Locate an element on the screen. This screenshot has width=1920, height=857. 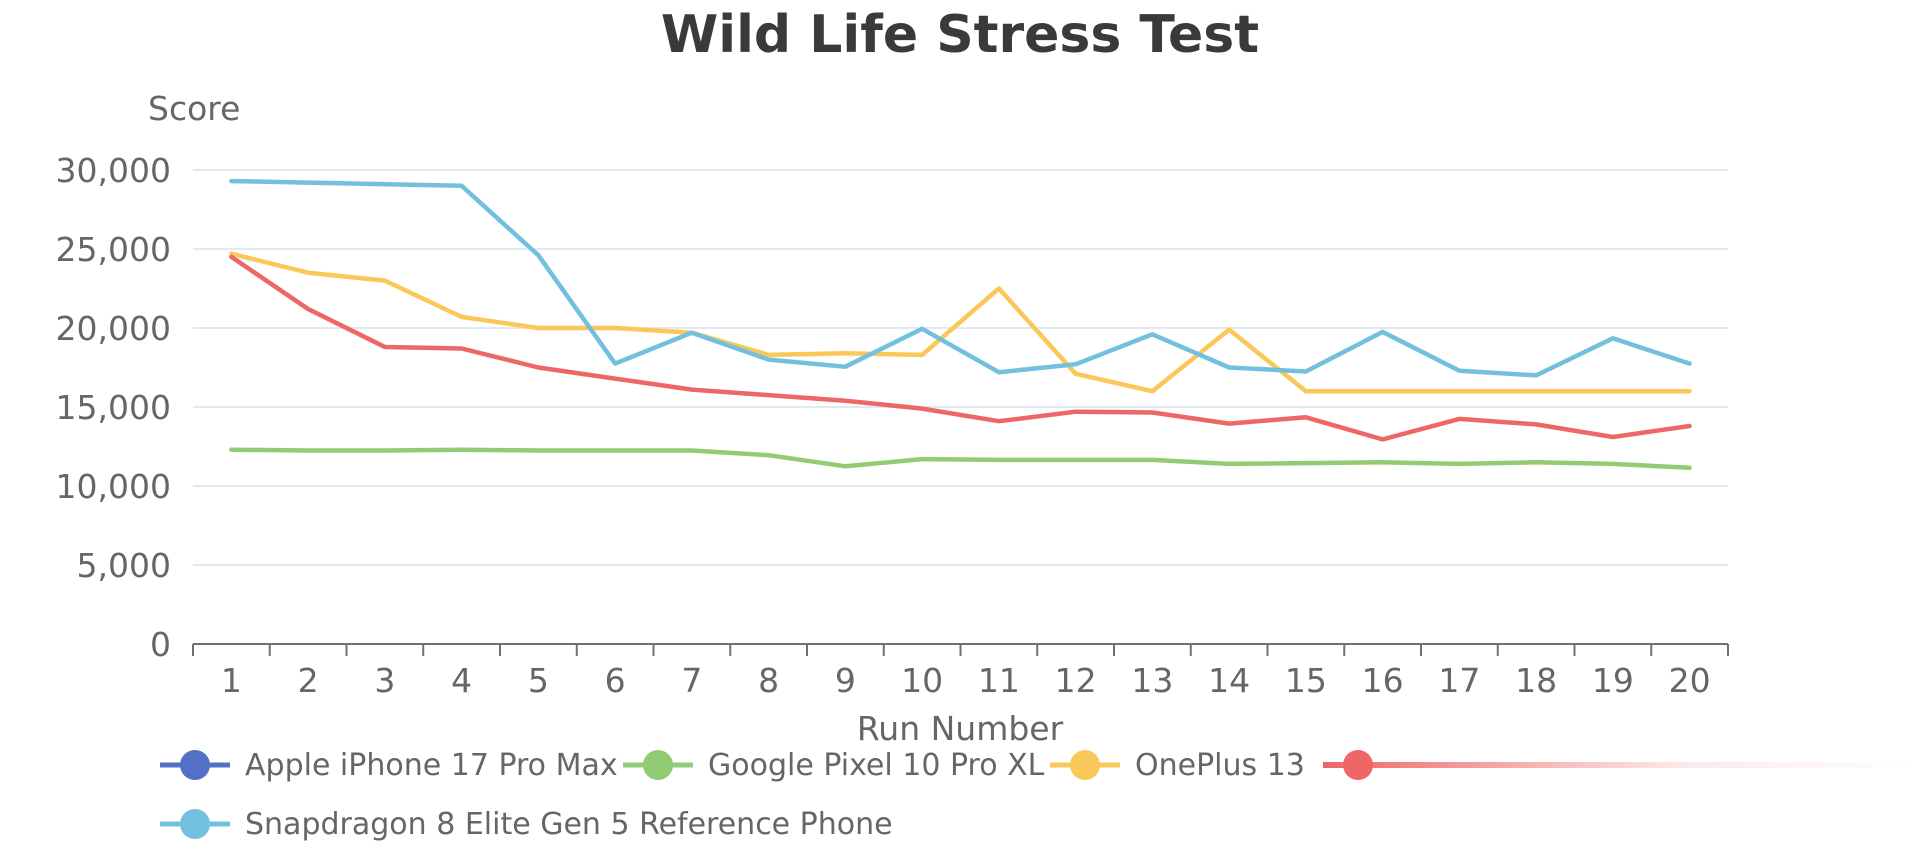
y-tick-label: 5,000 is located at coordinates (124, 565).